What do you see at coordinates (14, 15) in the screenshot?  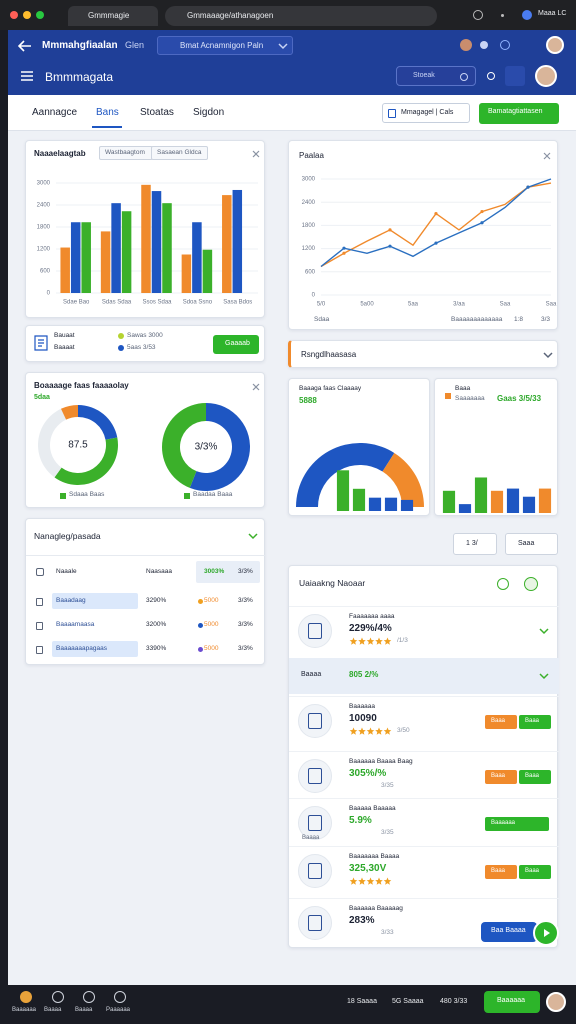 I see `window-close` at bounding box center [14, 15].